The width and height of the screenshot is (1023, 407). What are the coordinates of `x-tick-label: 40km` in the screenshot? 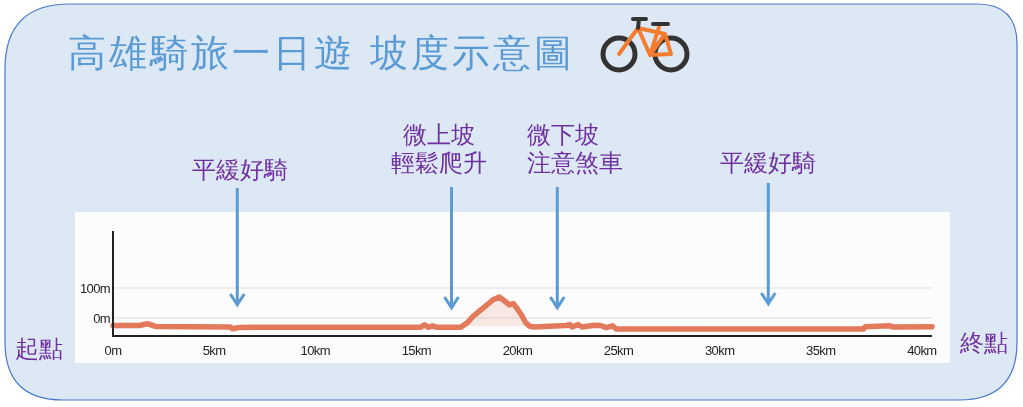 It's located at (922, 350).